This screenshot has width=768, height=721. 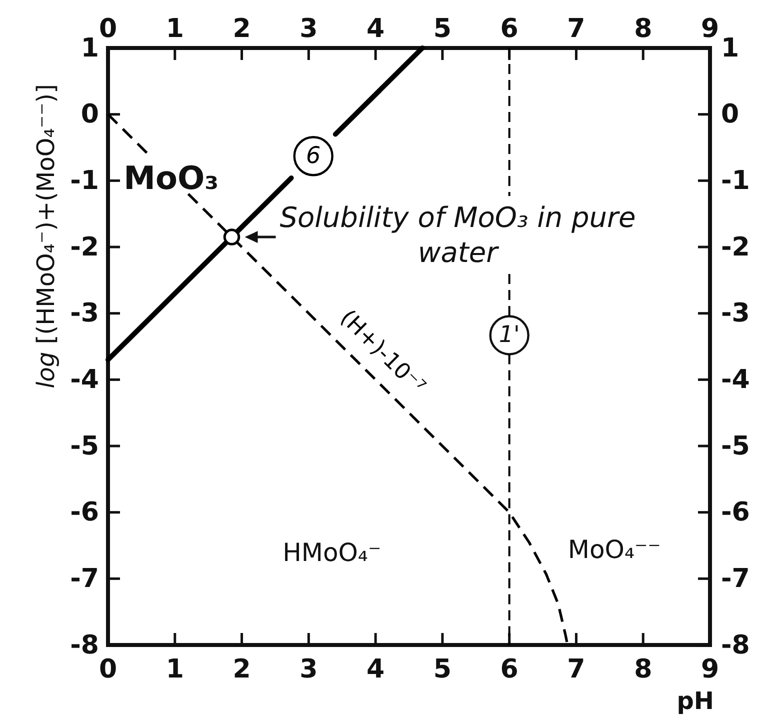 I want to click on y2-tick-label: -2, so click(x=735, y=247).